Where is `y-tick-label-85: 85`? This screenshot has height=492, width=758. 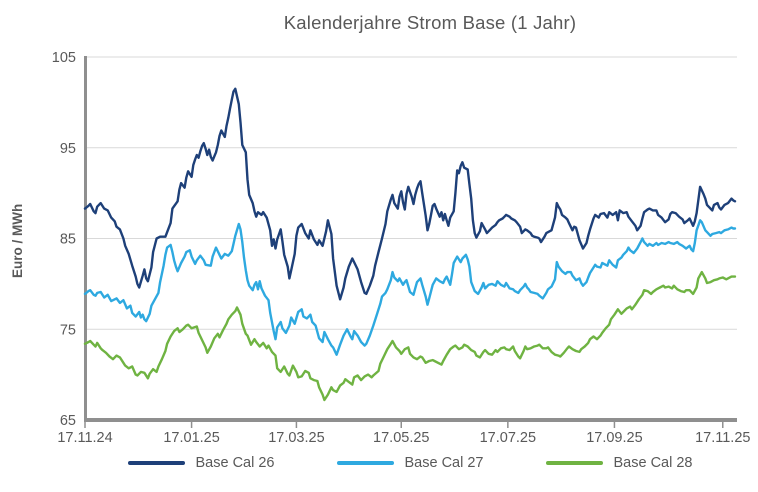
y-tick-label-85: 85 is located at coordinates (68, 240).